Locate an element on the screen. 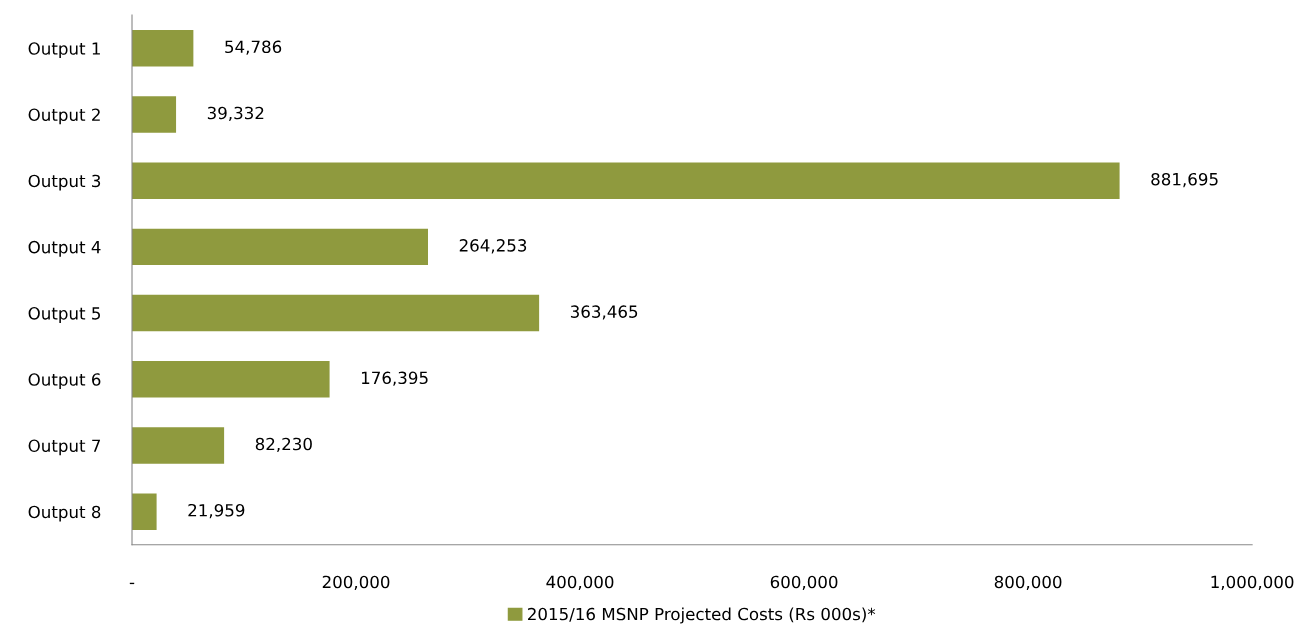 Image resolution: width=1307 pixels, height=632 pixels. data-label: 54,786 is located at coordinates (253, 47).